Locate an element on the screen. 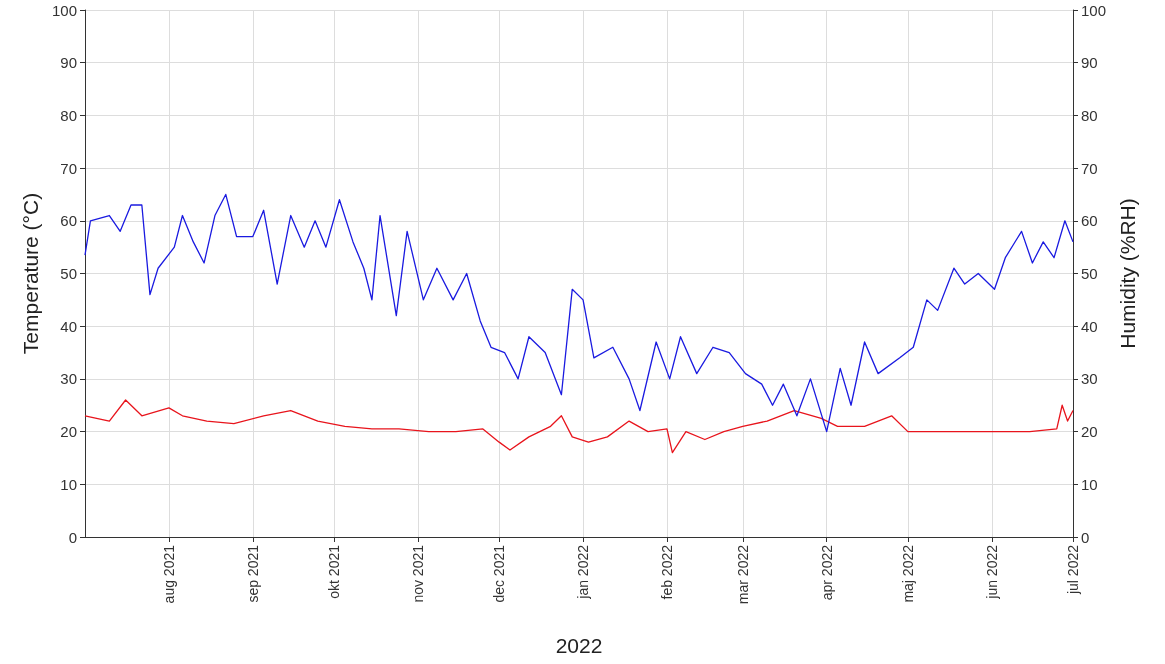  y-tick-label: 30 is located at coordinates (68, 379).